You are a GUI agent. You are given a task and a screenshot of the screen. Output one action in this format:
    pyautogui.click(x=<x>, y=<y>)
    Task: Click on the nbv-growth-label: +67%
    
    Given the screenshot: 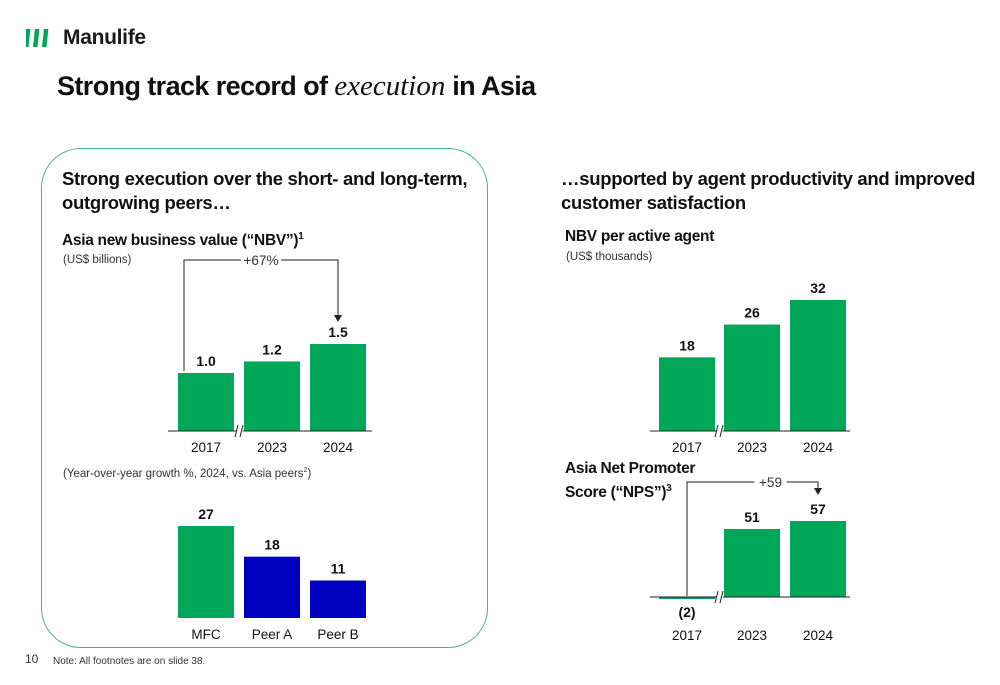 What is the action you would take?
    pyautogui.click(x=261, y=260)
    